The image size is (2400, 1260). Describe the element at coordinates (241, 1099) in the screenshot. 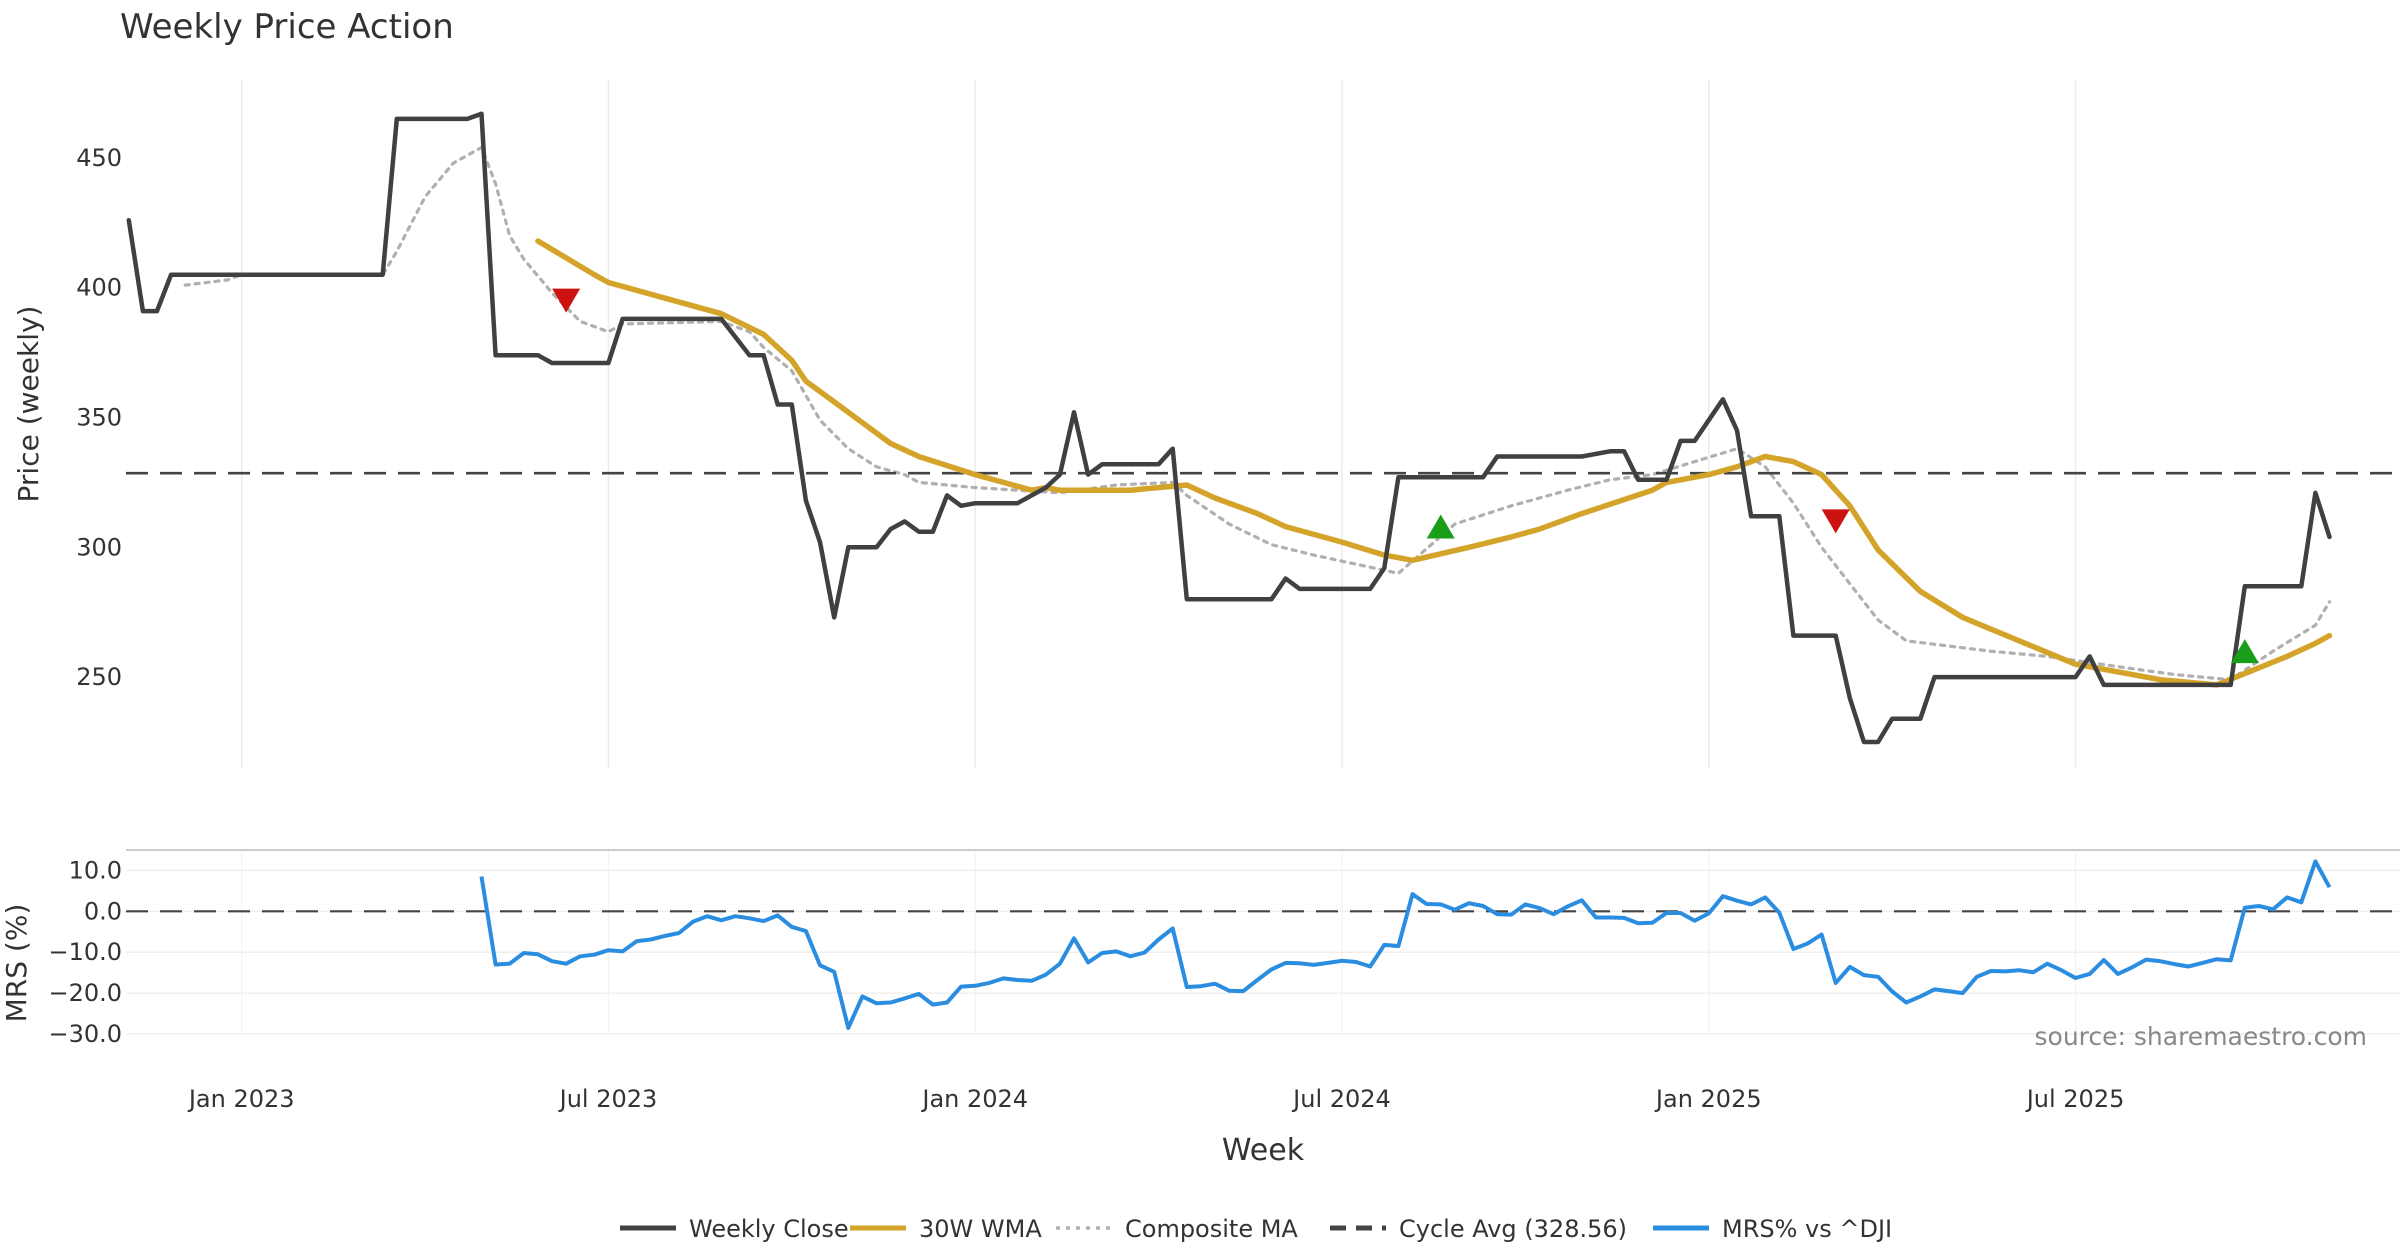

I see `x-tick-label: Jan 2023` at that location.